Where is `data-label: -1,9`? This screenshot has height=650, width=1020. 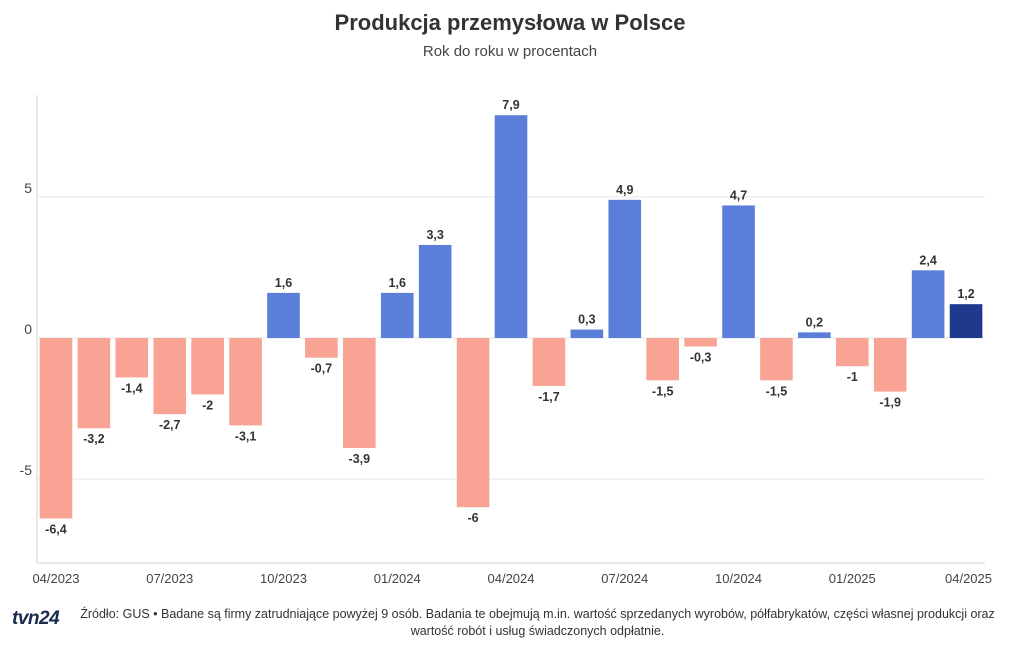 data-label: -1,9 is located at coordinates (890, 403).